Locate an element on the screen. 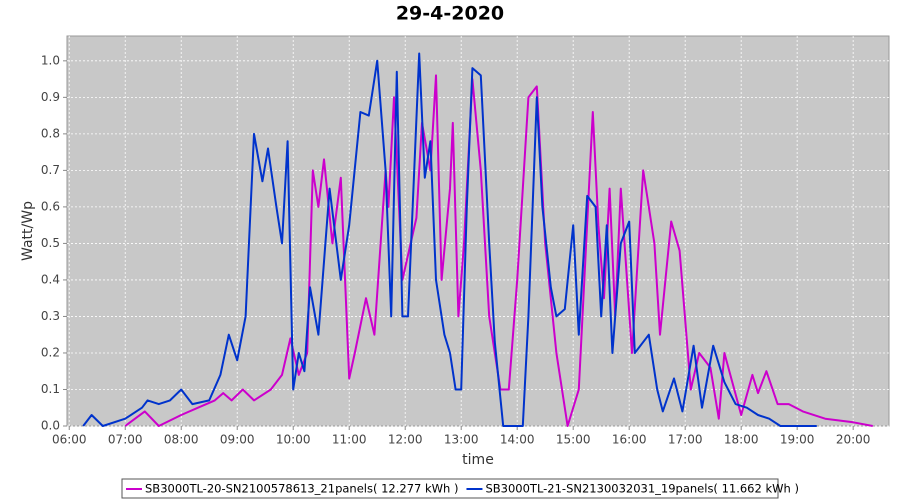 The height and width of the screenshot is (500, 900). legend-box is located at coordinates (450, 488).